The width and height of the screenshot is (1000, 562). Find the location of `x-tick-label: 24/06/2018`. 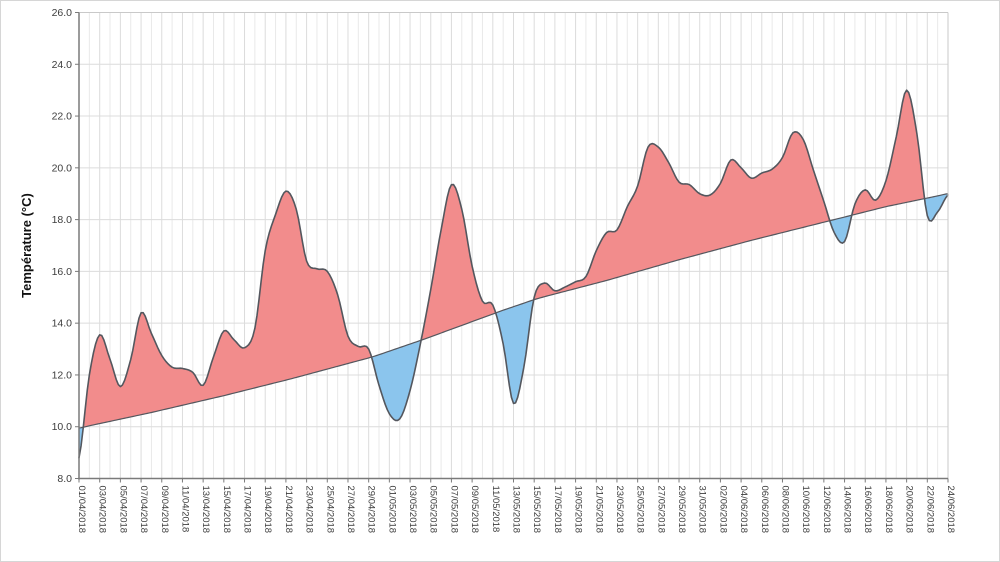

x-tick-label: 24/06/2018 is located at coordinates (950, 510).